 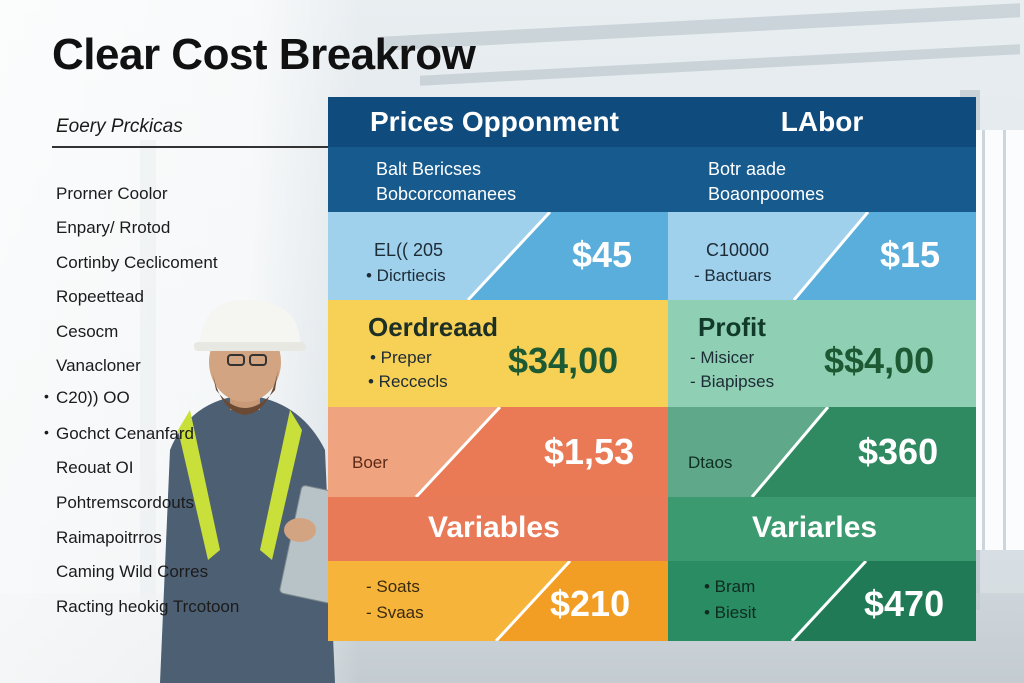 What do you see at coordinates (730, 586) in the screenshot?
I see `row-item: • Bram` at bounding box center [730, 586].